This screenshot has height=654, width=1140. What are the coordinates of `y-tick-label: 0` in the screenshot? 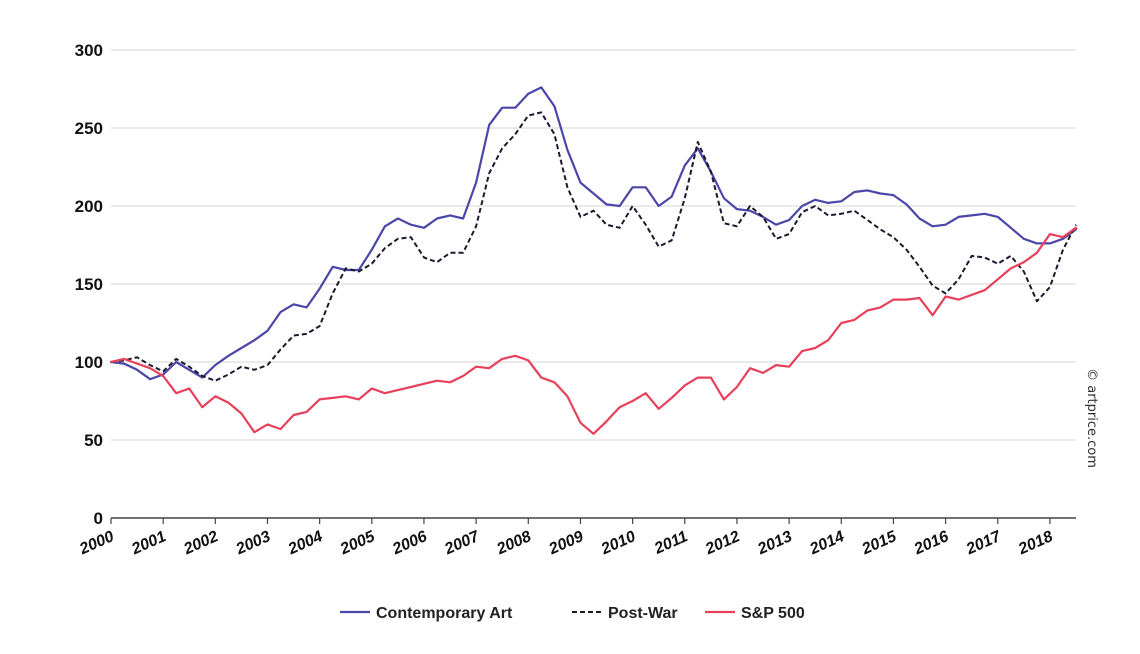 It's located at (98, 518).